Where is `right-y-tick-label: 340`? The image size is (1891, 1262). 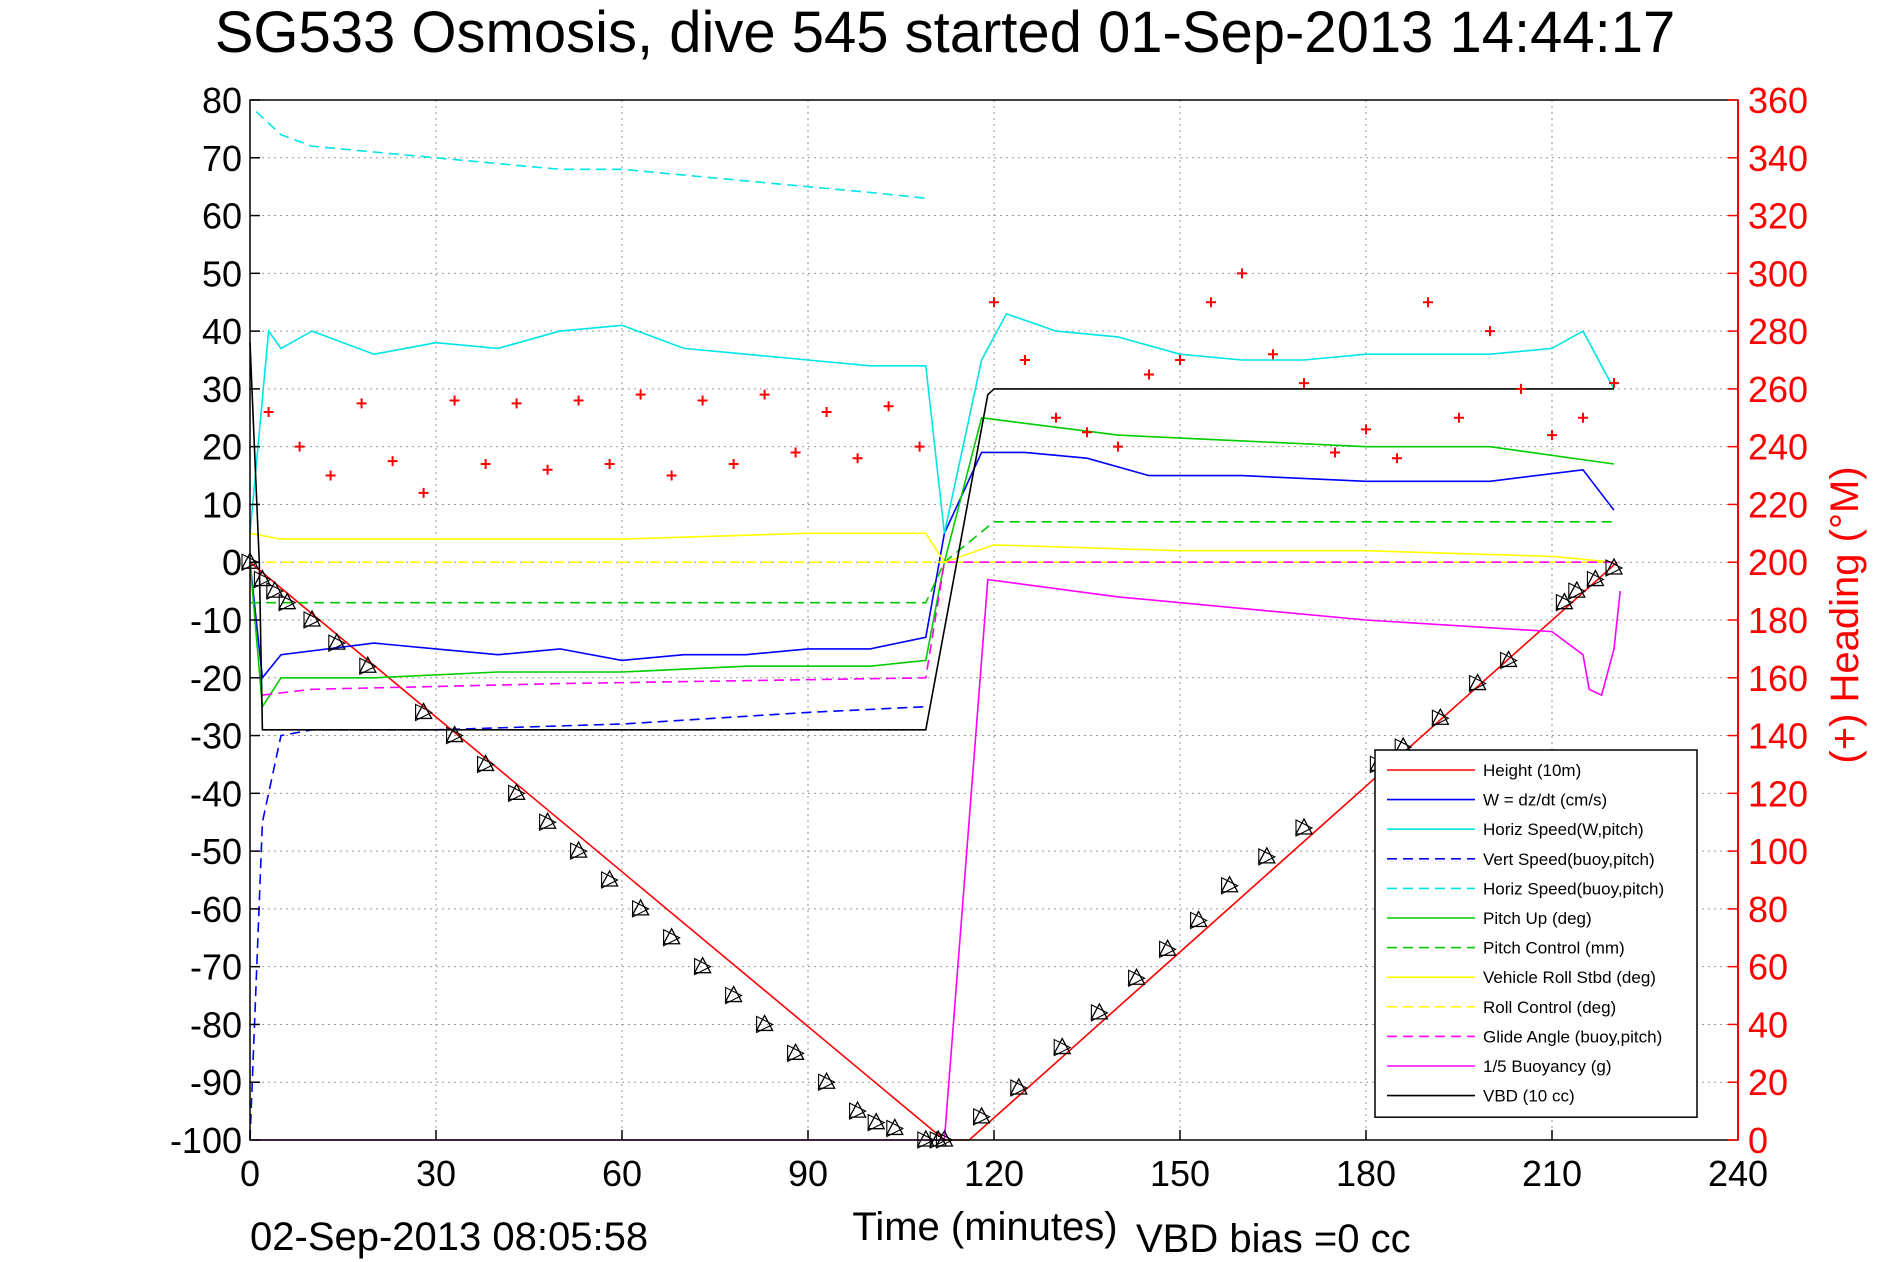 right-y-tick-label: 340 is located at coordinates (1778, 158).